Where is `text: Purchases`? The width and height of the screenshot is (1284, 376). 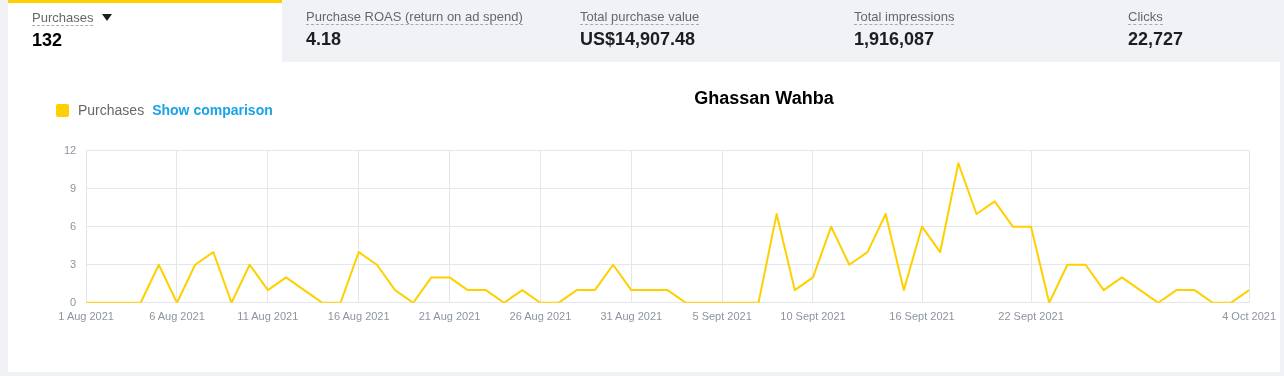
text: Purchases is located at coordinates (63, 18).